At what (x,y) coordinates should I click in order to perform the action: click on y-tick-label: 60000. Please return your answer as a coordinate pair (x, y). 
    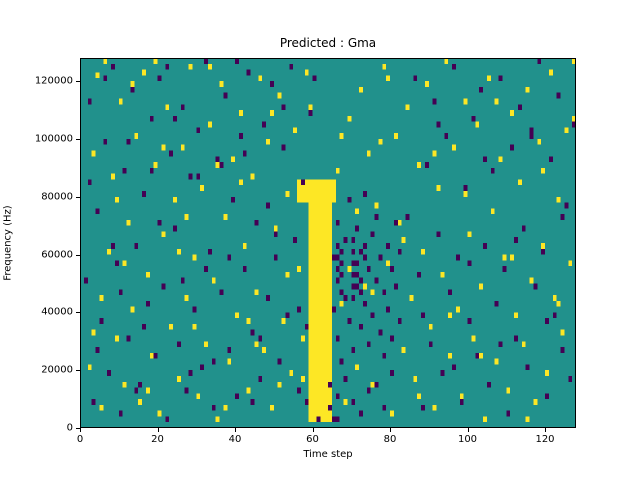
    Looking at the image, I should click on (57, 255).